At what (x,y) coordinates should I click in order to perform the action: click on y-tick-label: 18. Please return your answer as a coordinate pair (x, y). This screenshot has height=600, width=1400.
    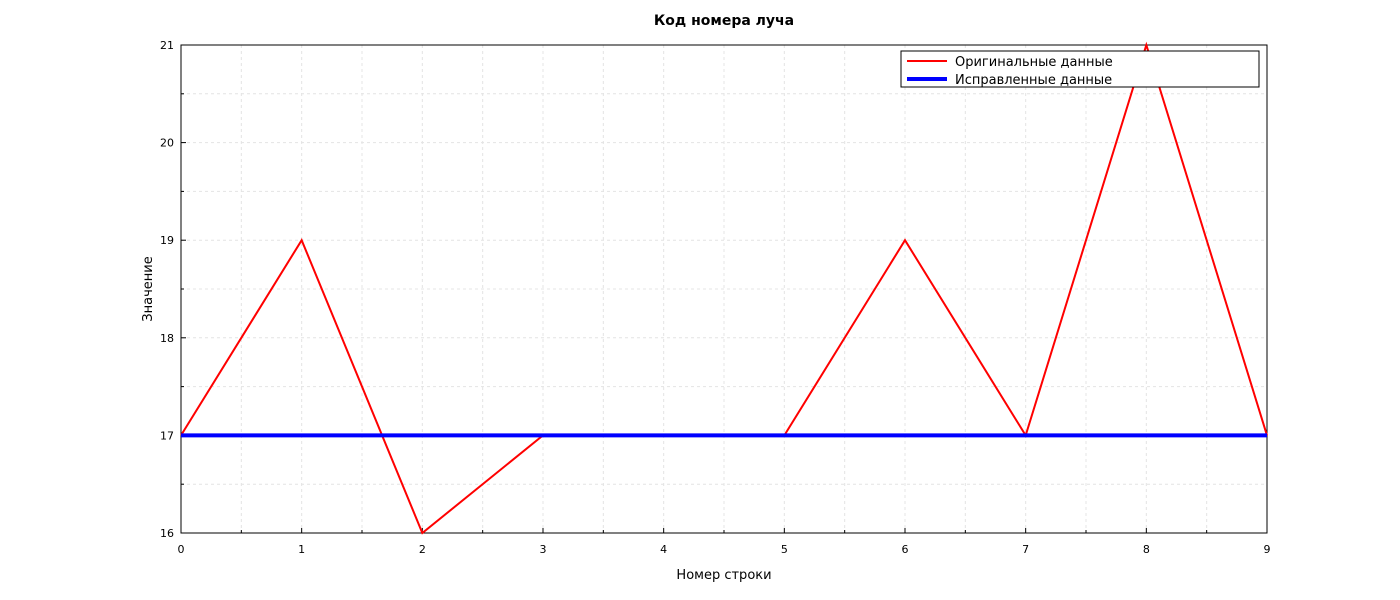
    Looking at the image, I should click on (167, 338).